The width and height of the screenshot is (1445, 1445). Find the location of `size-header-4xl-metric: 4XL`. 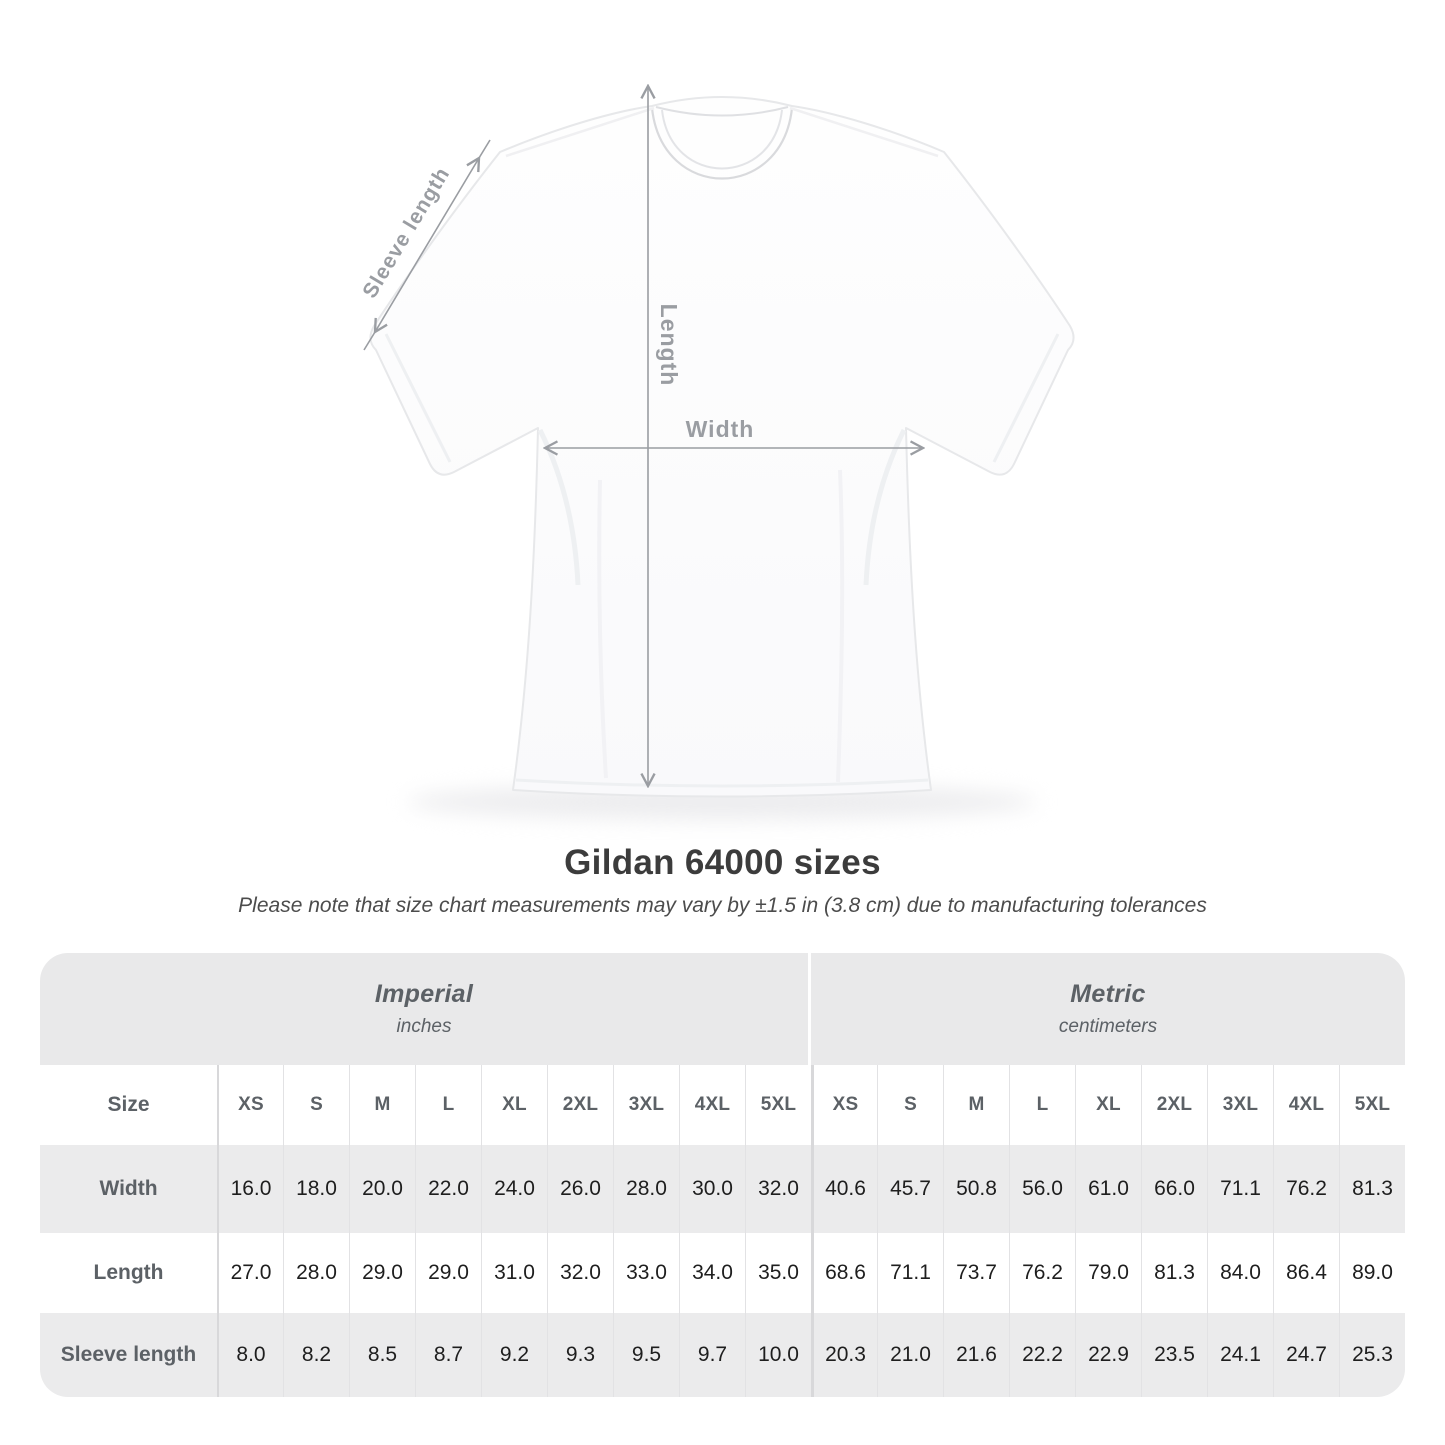

size-header-4xl-metric: 4XL is located at coordinates (1306, 1105).